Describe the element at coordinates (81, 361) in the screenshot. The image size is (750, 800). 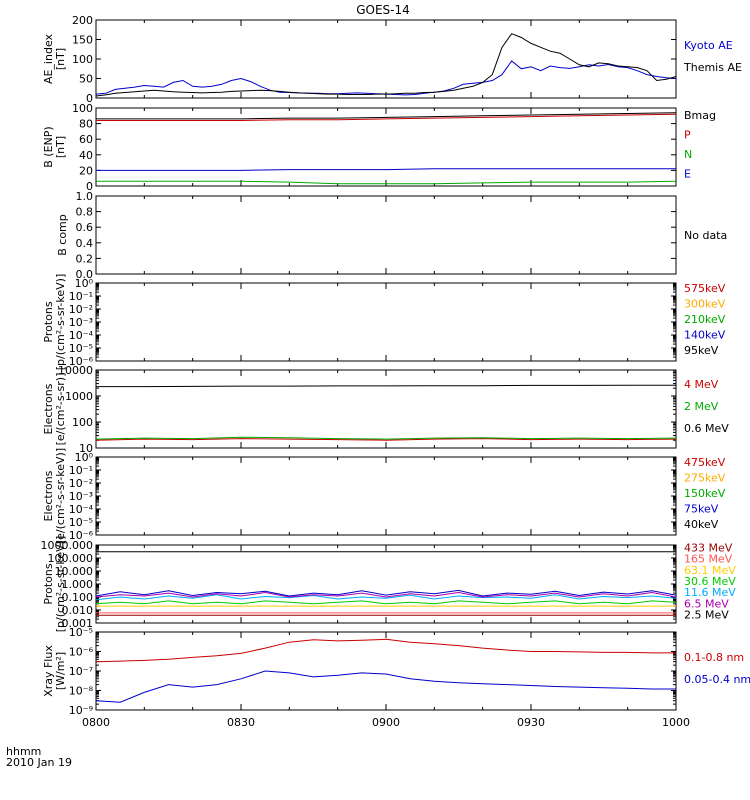
I see `y-tick-label: 10⁻⁶` at that location.